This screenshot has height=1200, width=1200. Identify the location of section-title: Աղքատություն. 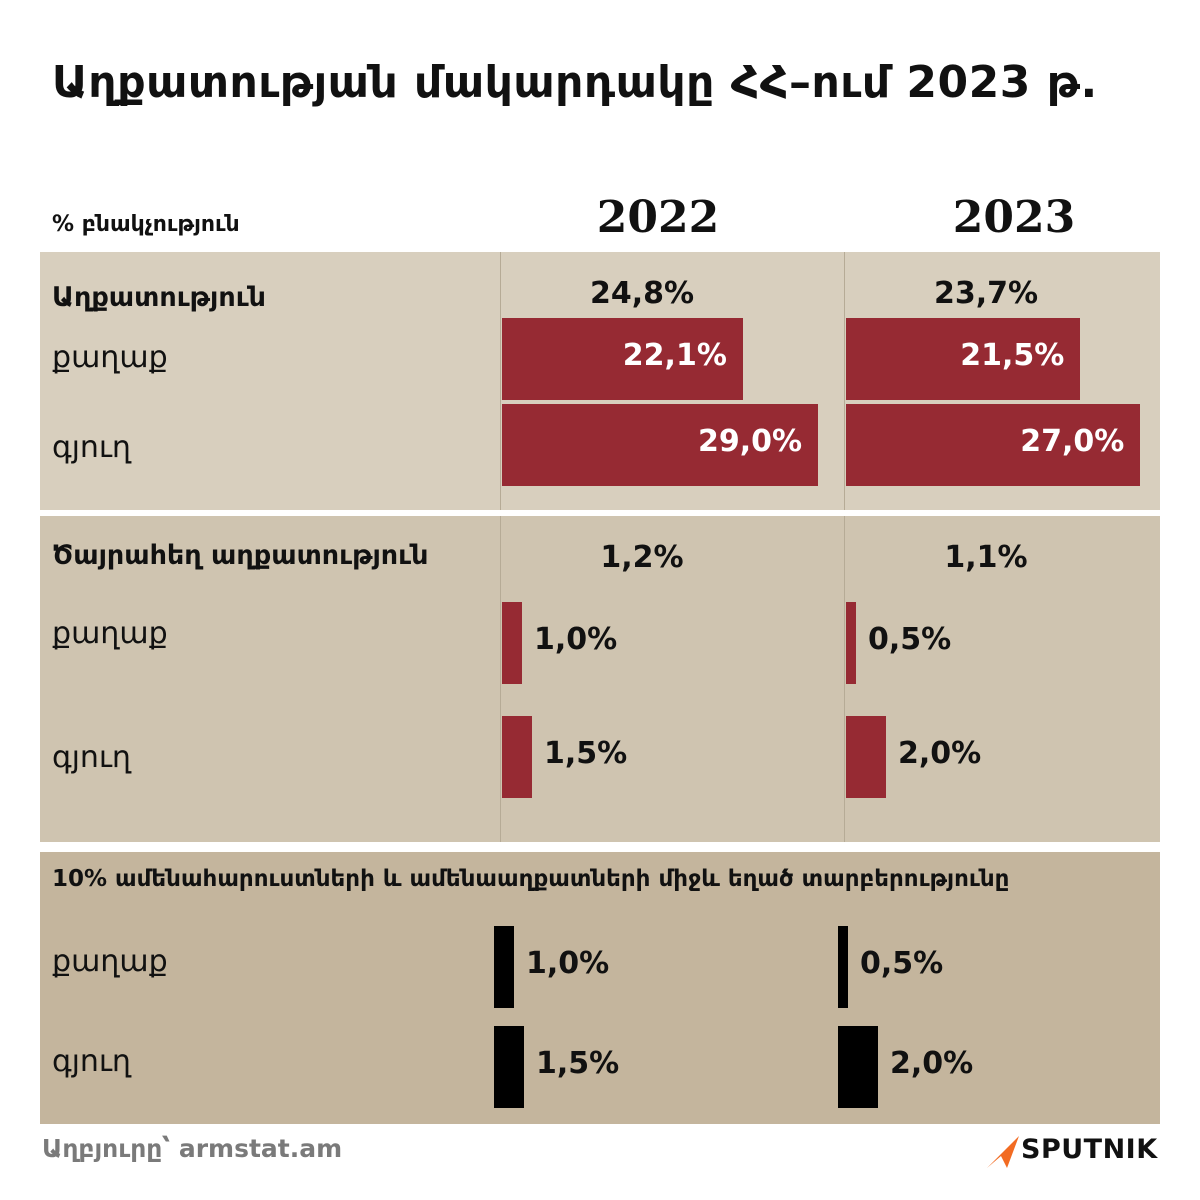
(159, 297).